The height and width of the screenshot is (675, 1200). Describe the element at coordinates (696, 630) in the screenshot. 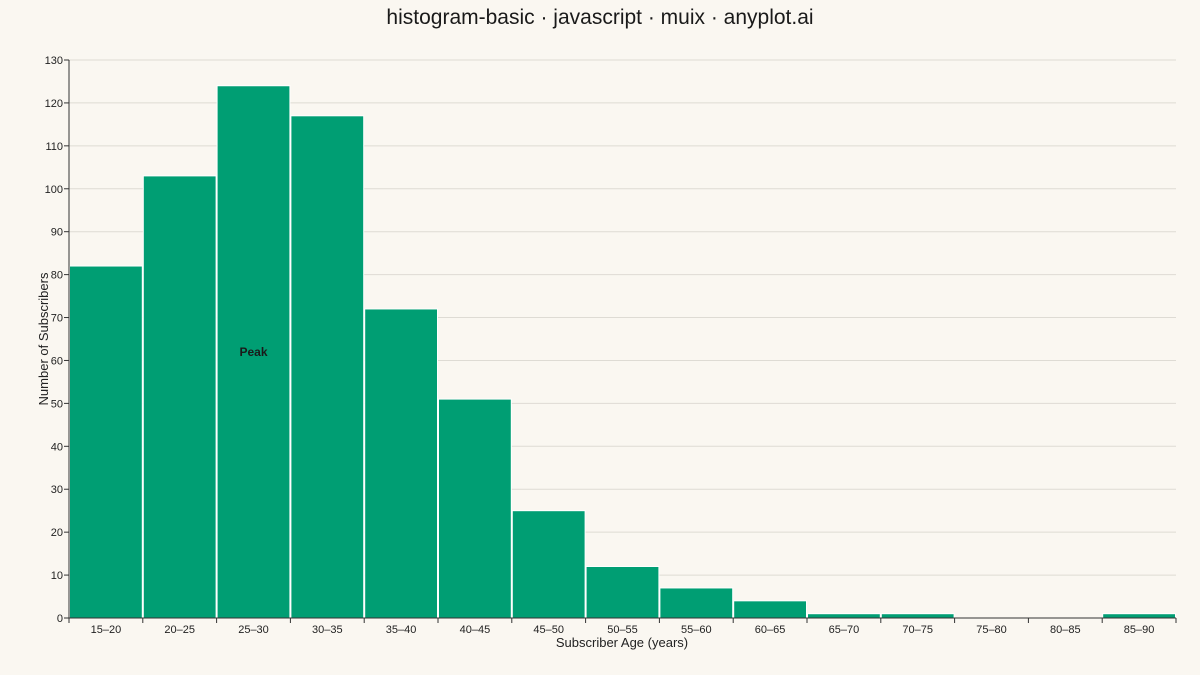

I see `x-tick-label: 55–60` at that location.